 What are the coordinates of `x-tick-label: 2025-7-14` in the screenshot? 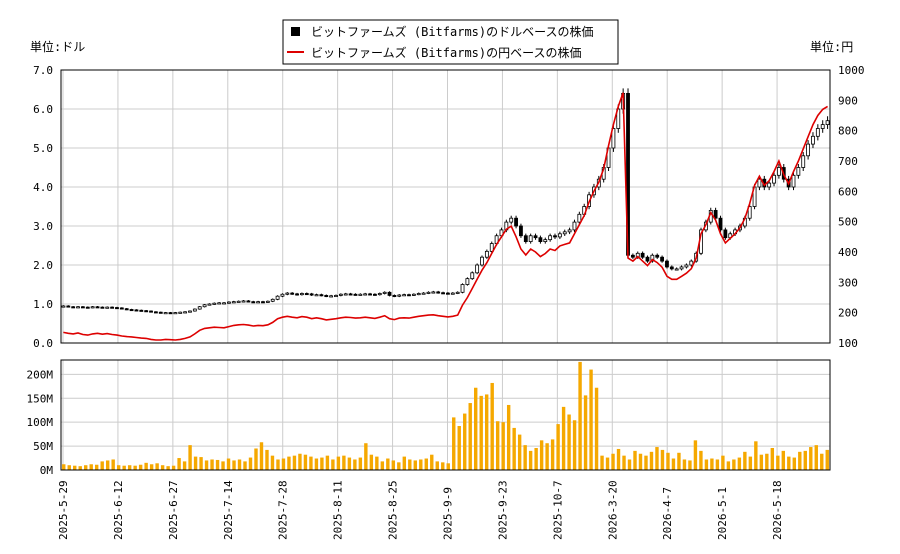 It's located at (228, 510).